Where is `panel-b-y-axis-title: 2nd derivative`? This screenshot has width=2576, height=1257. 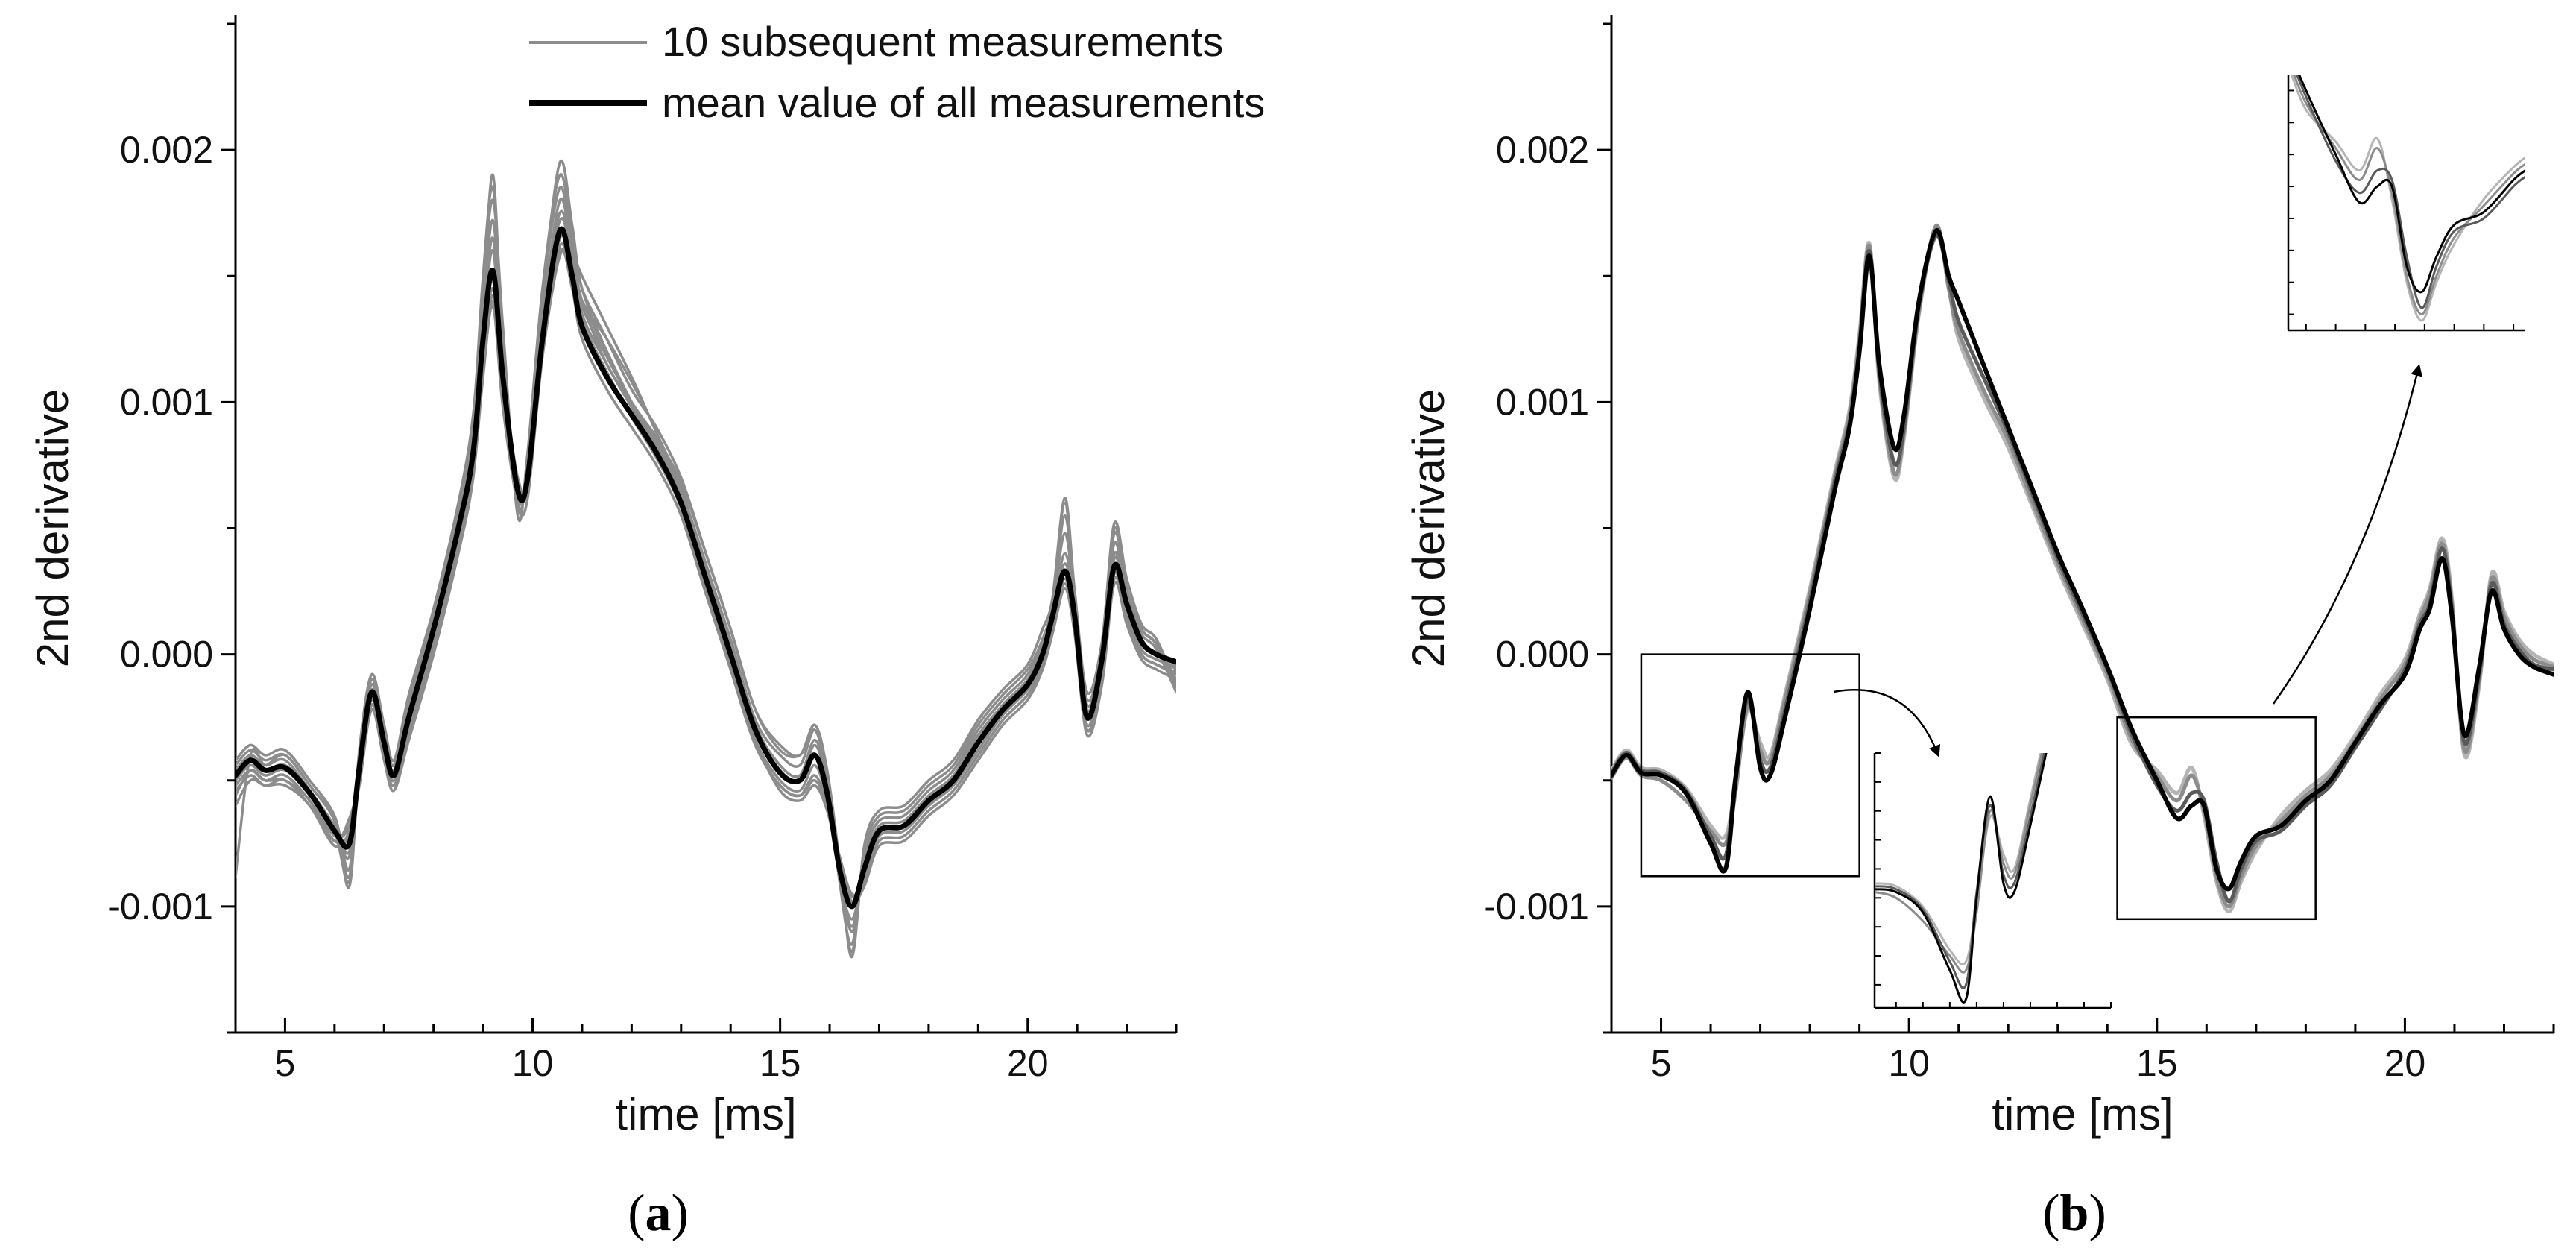
panel-b-y-axis-title: 2nd derivative is located at coordinates (1428, 528).